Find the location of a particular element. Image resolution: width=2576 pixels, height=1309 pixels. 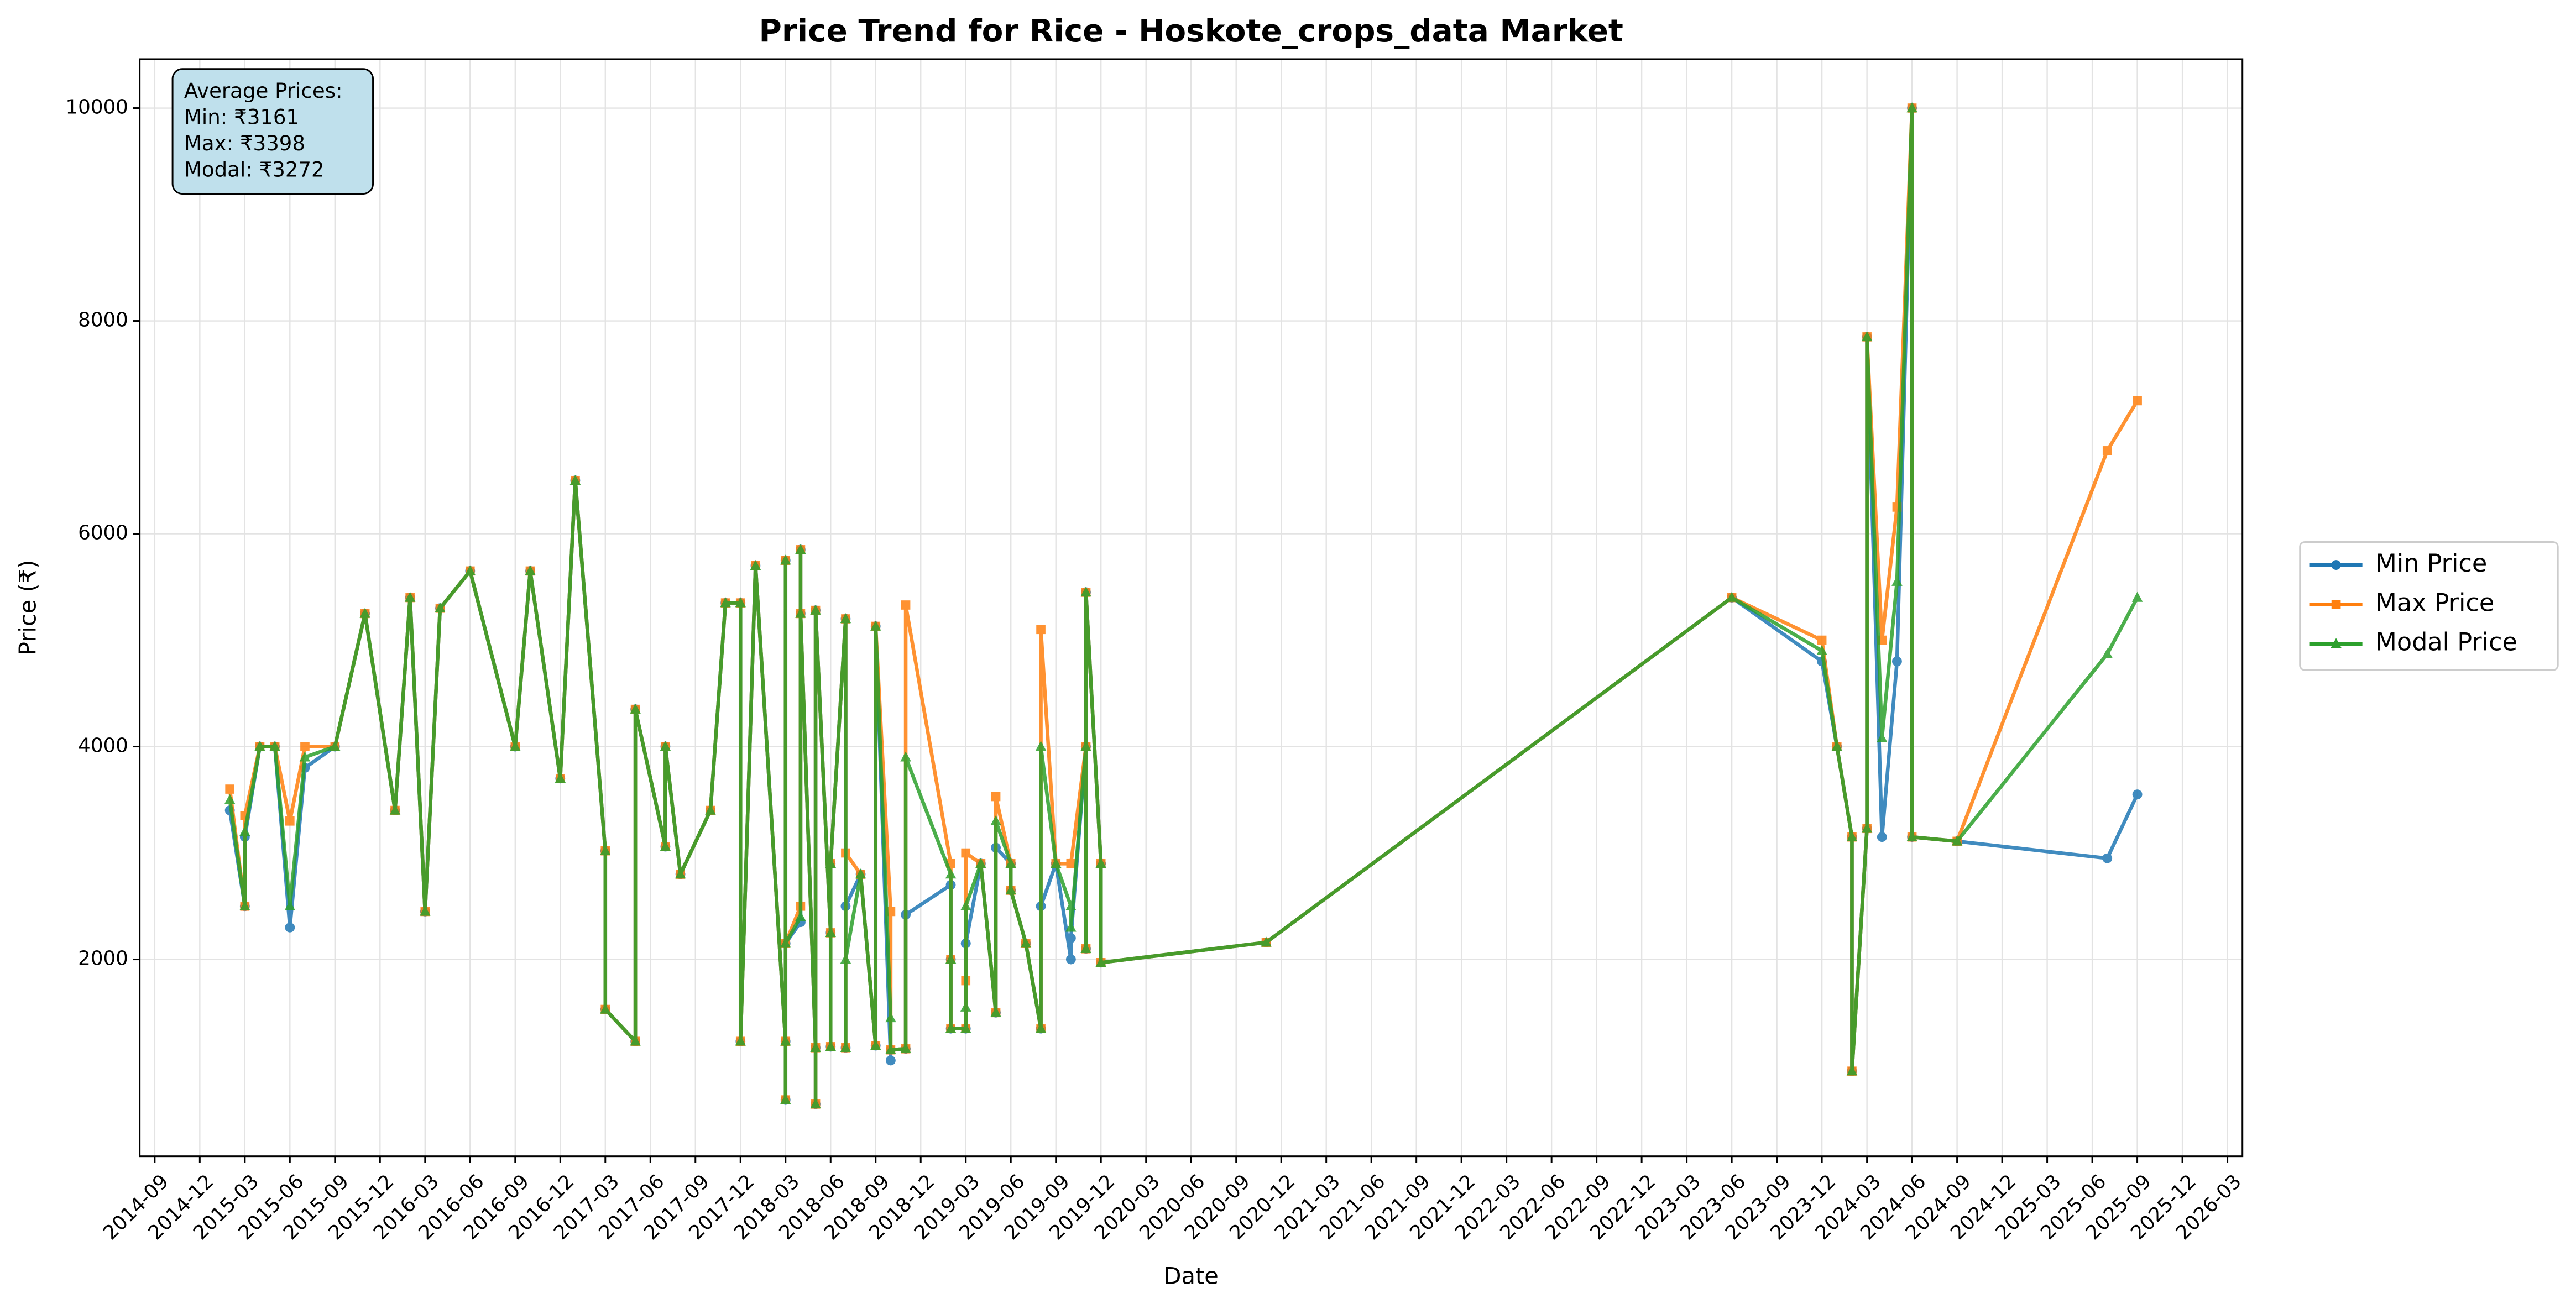

legend-label: Min Price is located at coordinates (2431, 563).